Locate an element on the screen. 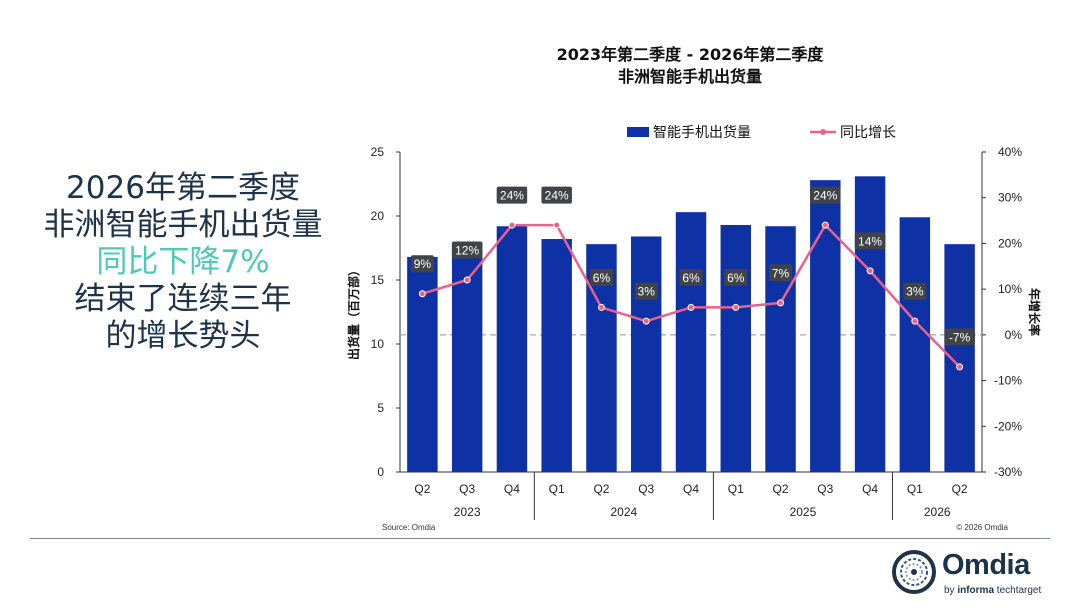 The image size is (1080, 608). chart-copyright: © 2026 Omdia is located at coordinates (982, 527).